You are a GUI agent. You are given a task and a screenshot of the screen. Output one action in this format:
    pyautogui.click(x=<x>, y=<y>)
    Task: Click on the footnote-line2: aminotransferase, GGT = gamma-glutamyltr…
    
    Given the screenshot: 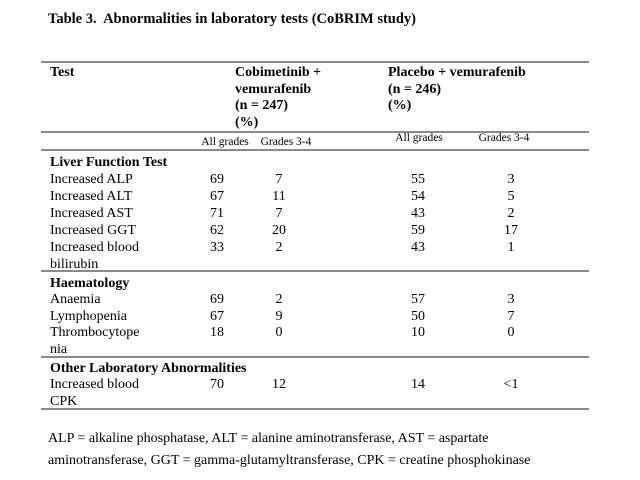 What is the action you would take?
    pyautogui.click(x=289, y=460)
    